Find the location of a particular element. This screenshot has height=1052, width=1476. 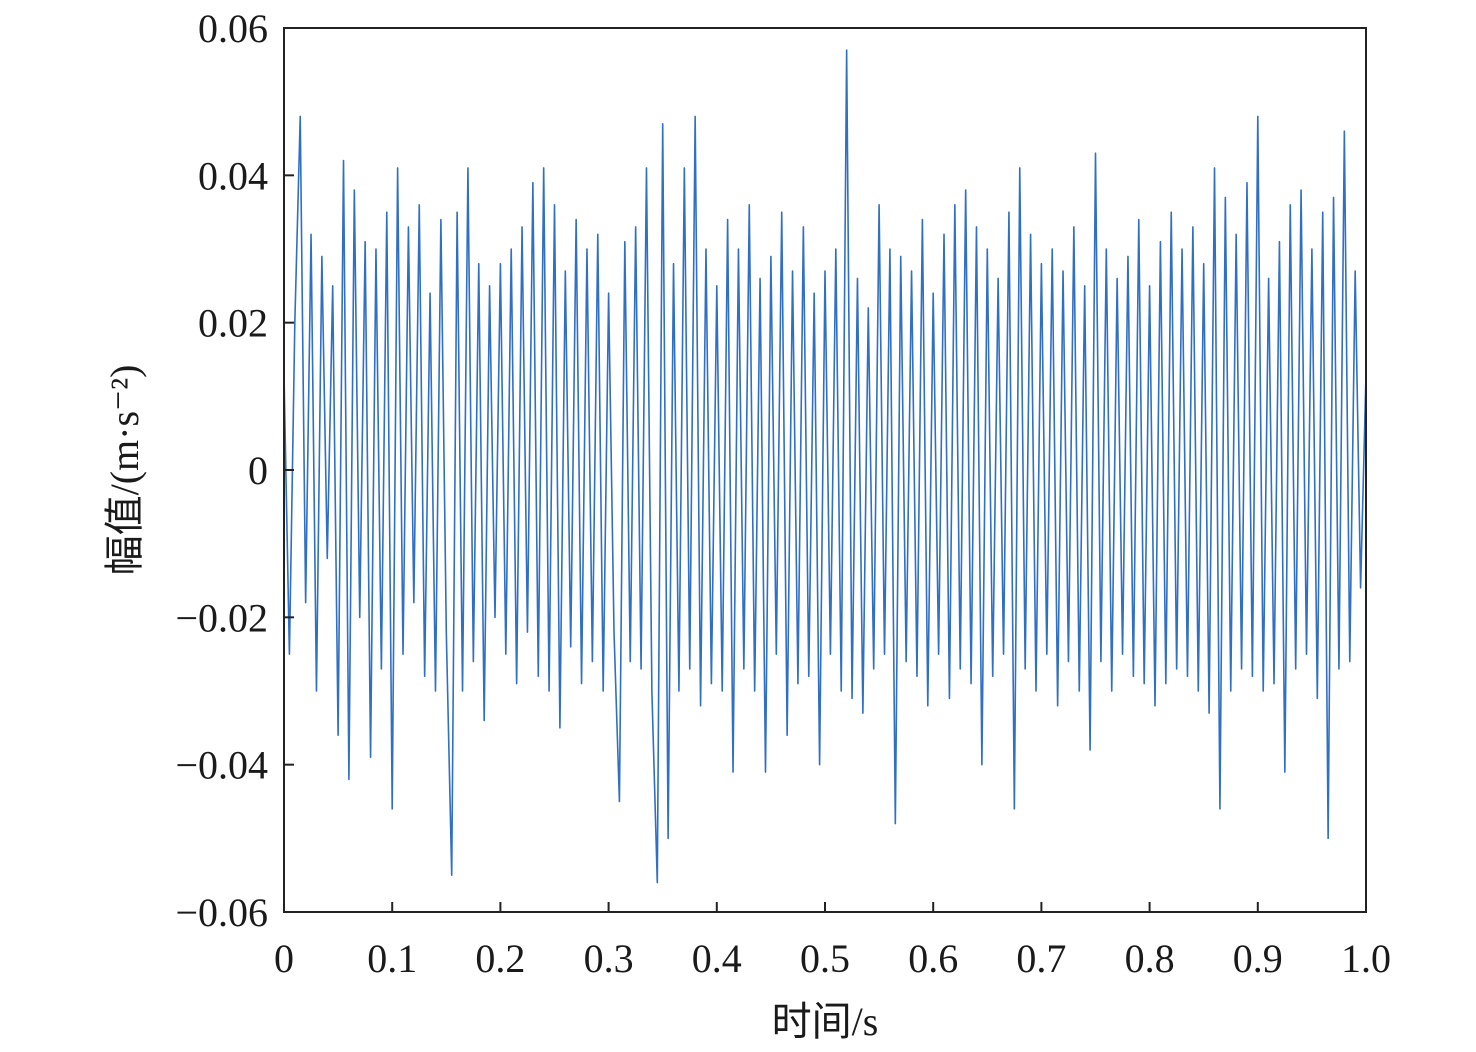

x-tick-label: 0.4 is located at coordinates (717, 958).